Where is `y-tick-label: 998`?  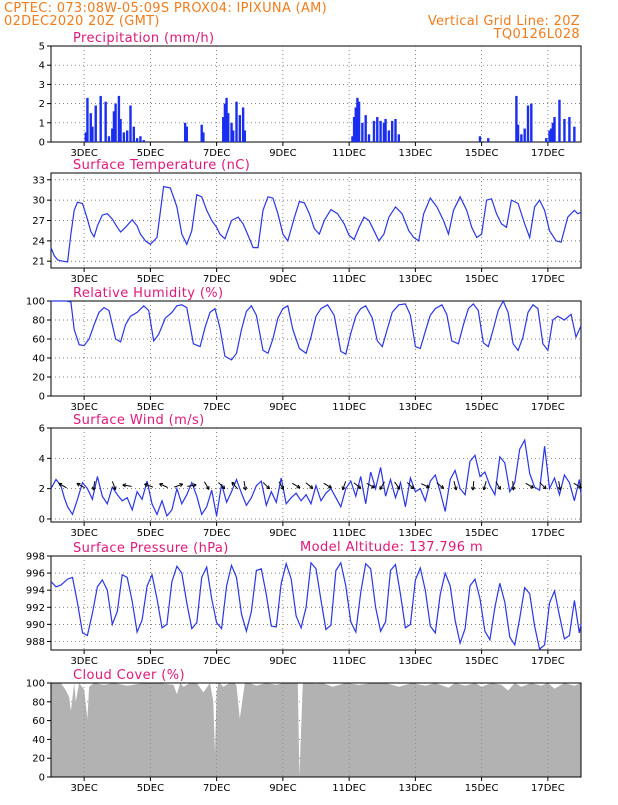
y-tick-label: 998 is located at coordinates (35, 557).